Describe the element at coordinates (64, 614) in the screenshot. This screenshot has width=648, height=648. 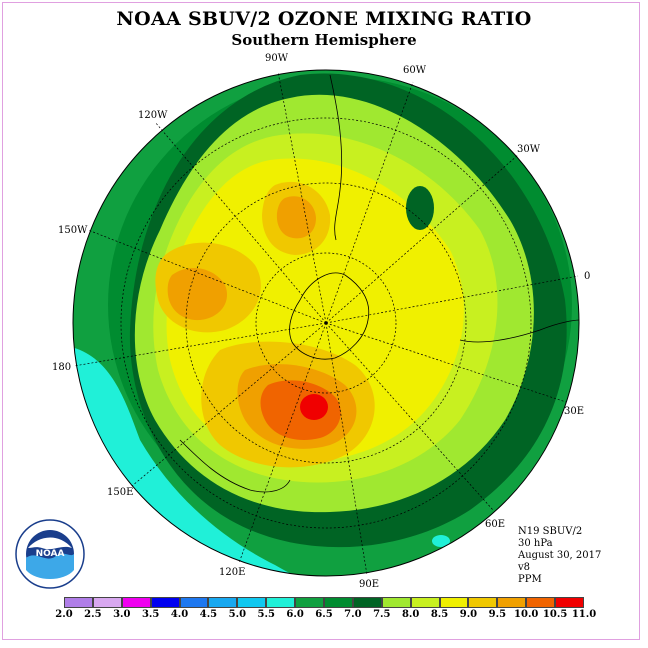
I see `colorbar-tick-label: 2.0` at that location.